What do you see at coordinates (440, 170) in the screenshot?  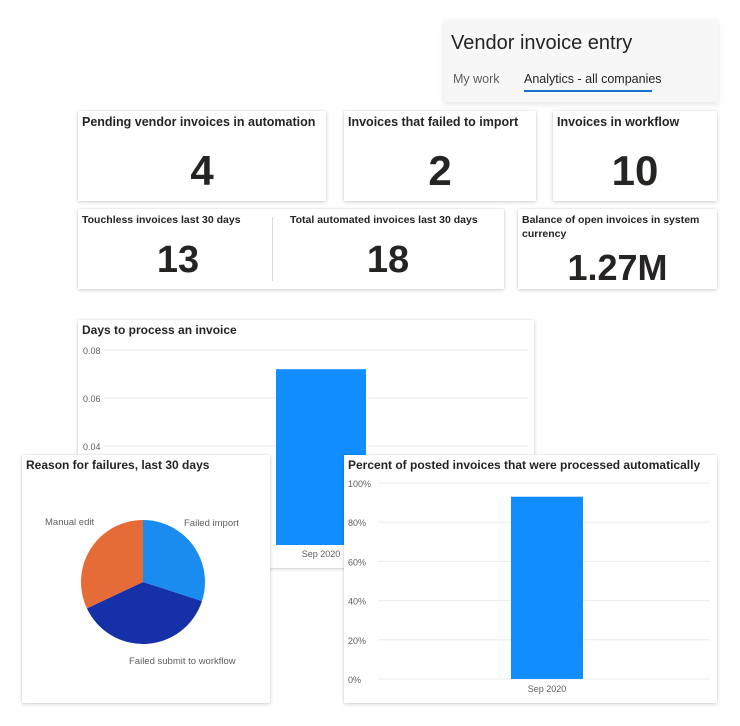 I see `kpi-value: 2` at bounding box center [440, 170].